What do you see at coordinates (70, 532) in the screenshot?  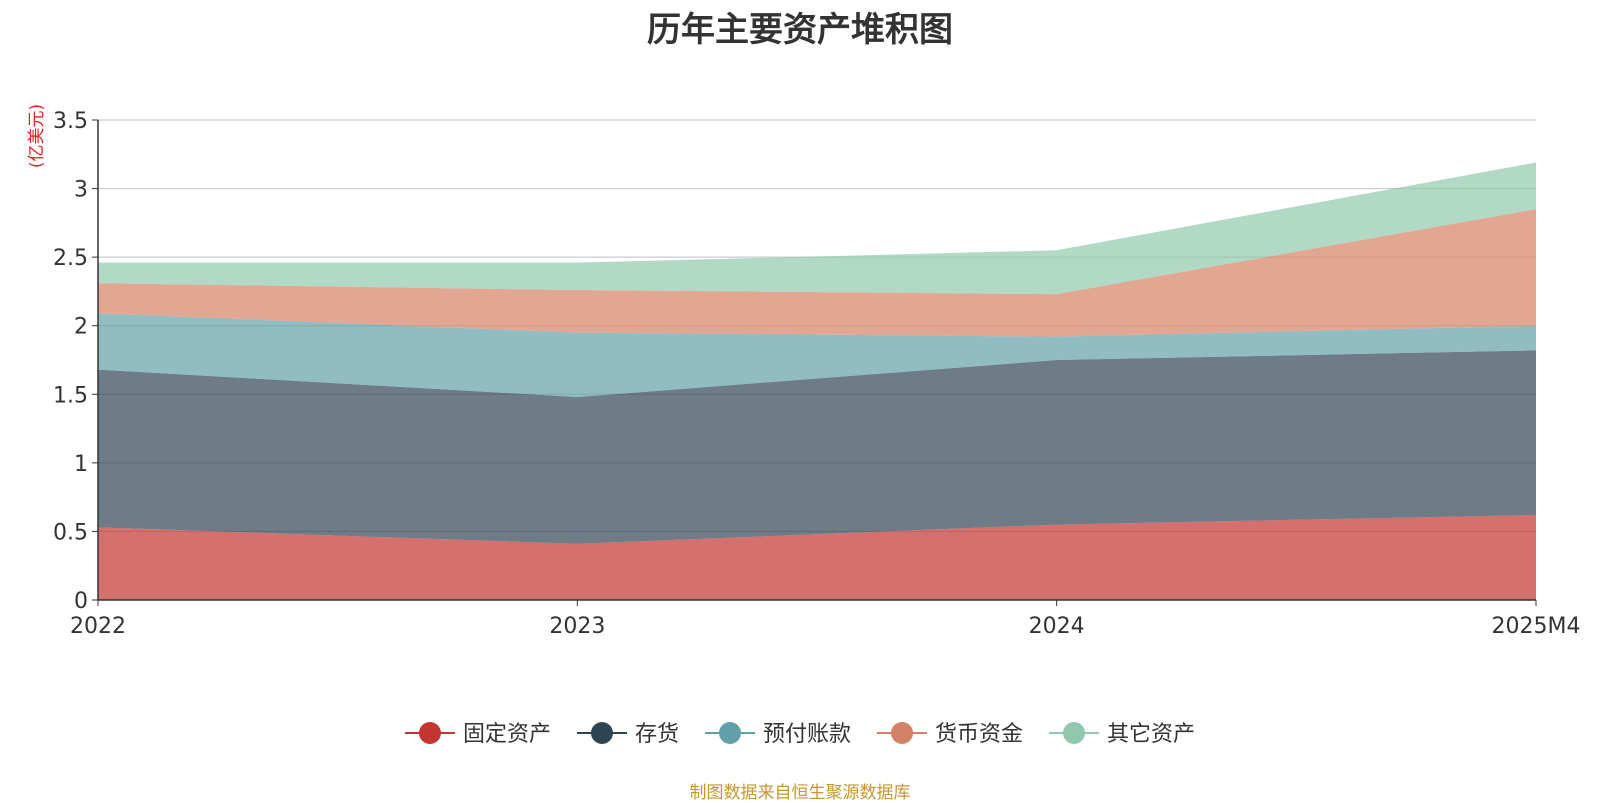 I see `y-tick-label: 0.5` at bounding box center [70, 532].